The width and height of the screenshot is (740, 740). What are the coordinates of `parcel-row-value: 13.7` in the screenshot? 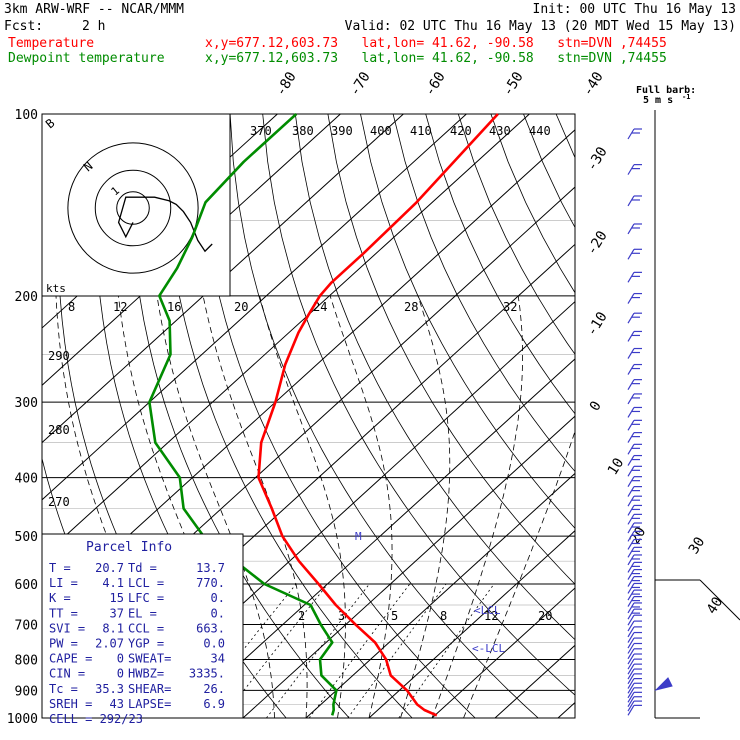 It's located at (210, 568).